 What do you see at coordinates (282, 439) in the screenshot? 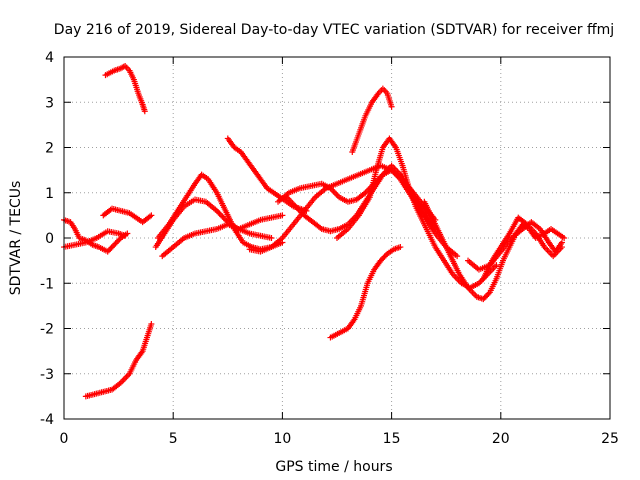
I see `x-tick-label: 10` at bounding box center [282, 439].